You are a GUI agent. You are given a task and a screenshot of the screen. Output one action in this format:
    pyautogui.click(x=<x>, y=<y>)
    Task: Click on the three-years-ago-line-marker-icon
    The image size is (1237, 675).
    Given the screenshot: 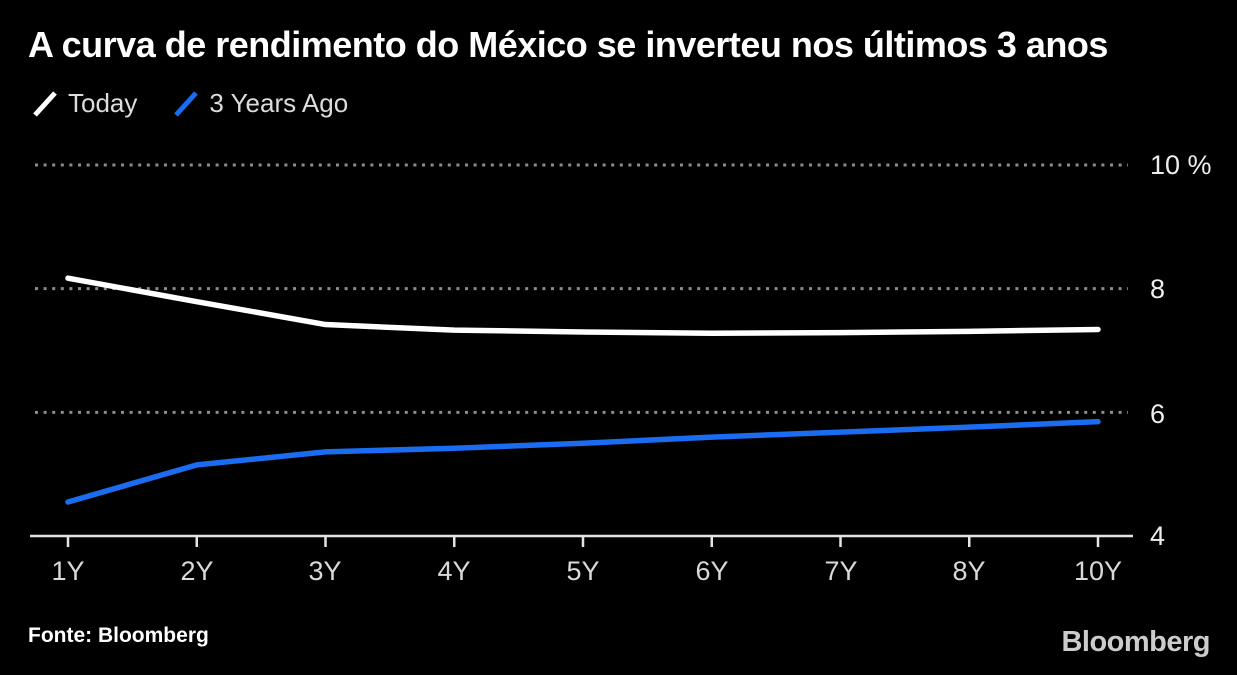 What is the action you would take?
    pyautogui.click(x=186, y=103)
    